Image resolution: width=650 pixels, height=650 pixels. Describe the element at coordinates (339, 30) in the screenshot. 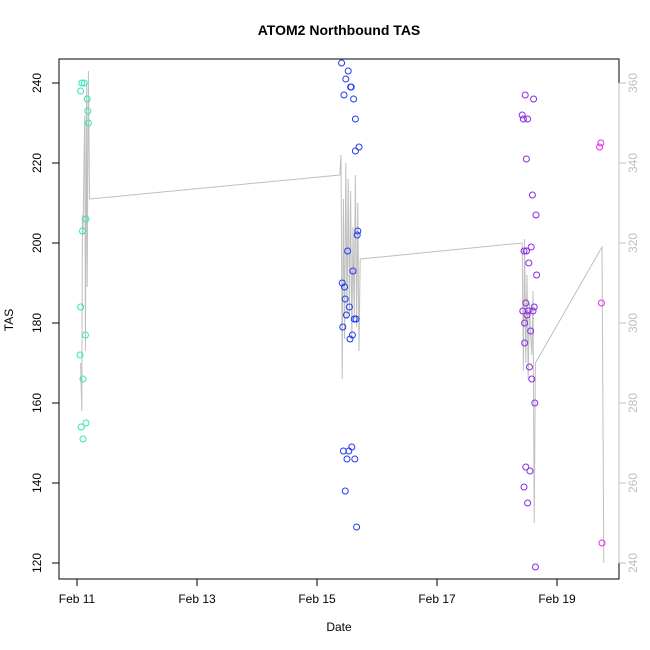

I see `chart-title: ATOM2 Northbound TAS` at that location.